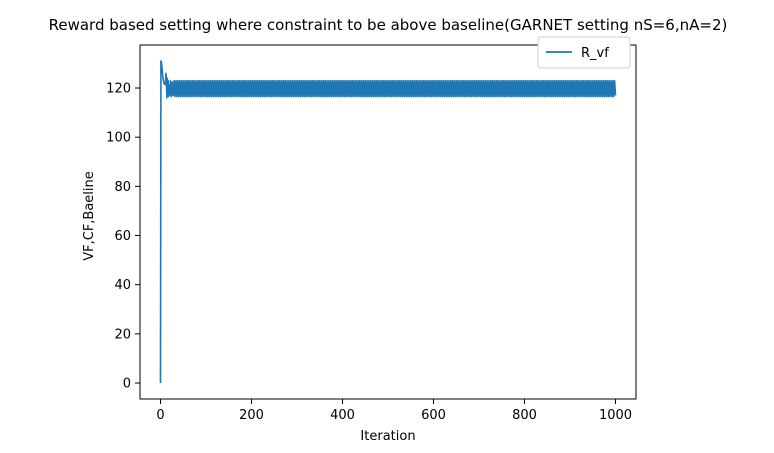 This screenshot has width=774, height=453. I want to click on y-axis: 0 20 40 60 80 100 120, so click(123, 237).